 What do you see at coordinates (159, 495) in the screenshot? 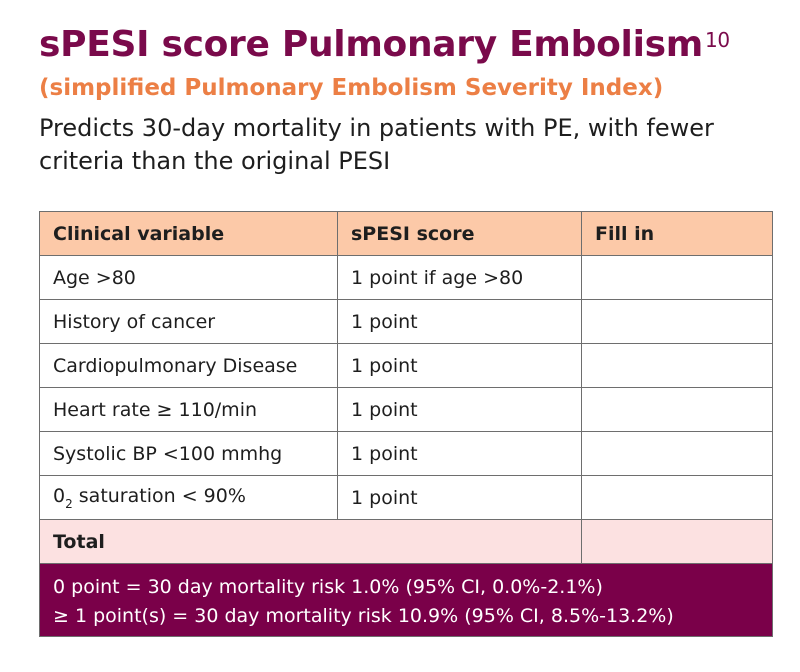
I see `o2-suffix: saturation < 90%` at bounding box center [159, 495].